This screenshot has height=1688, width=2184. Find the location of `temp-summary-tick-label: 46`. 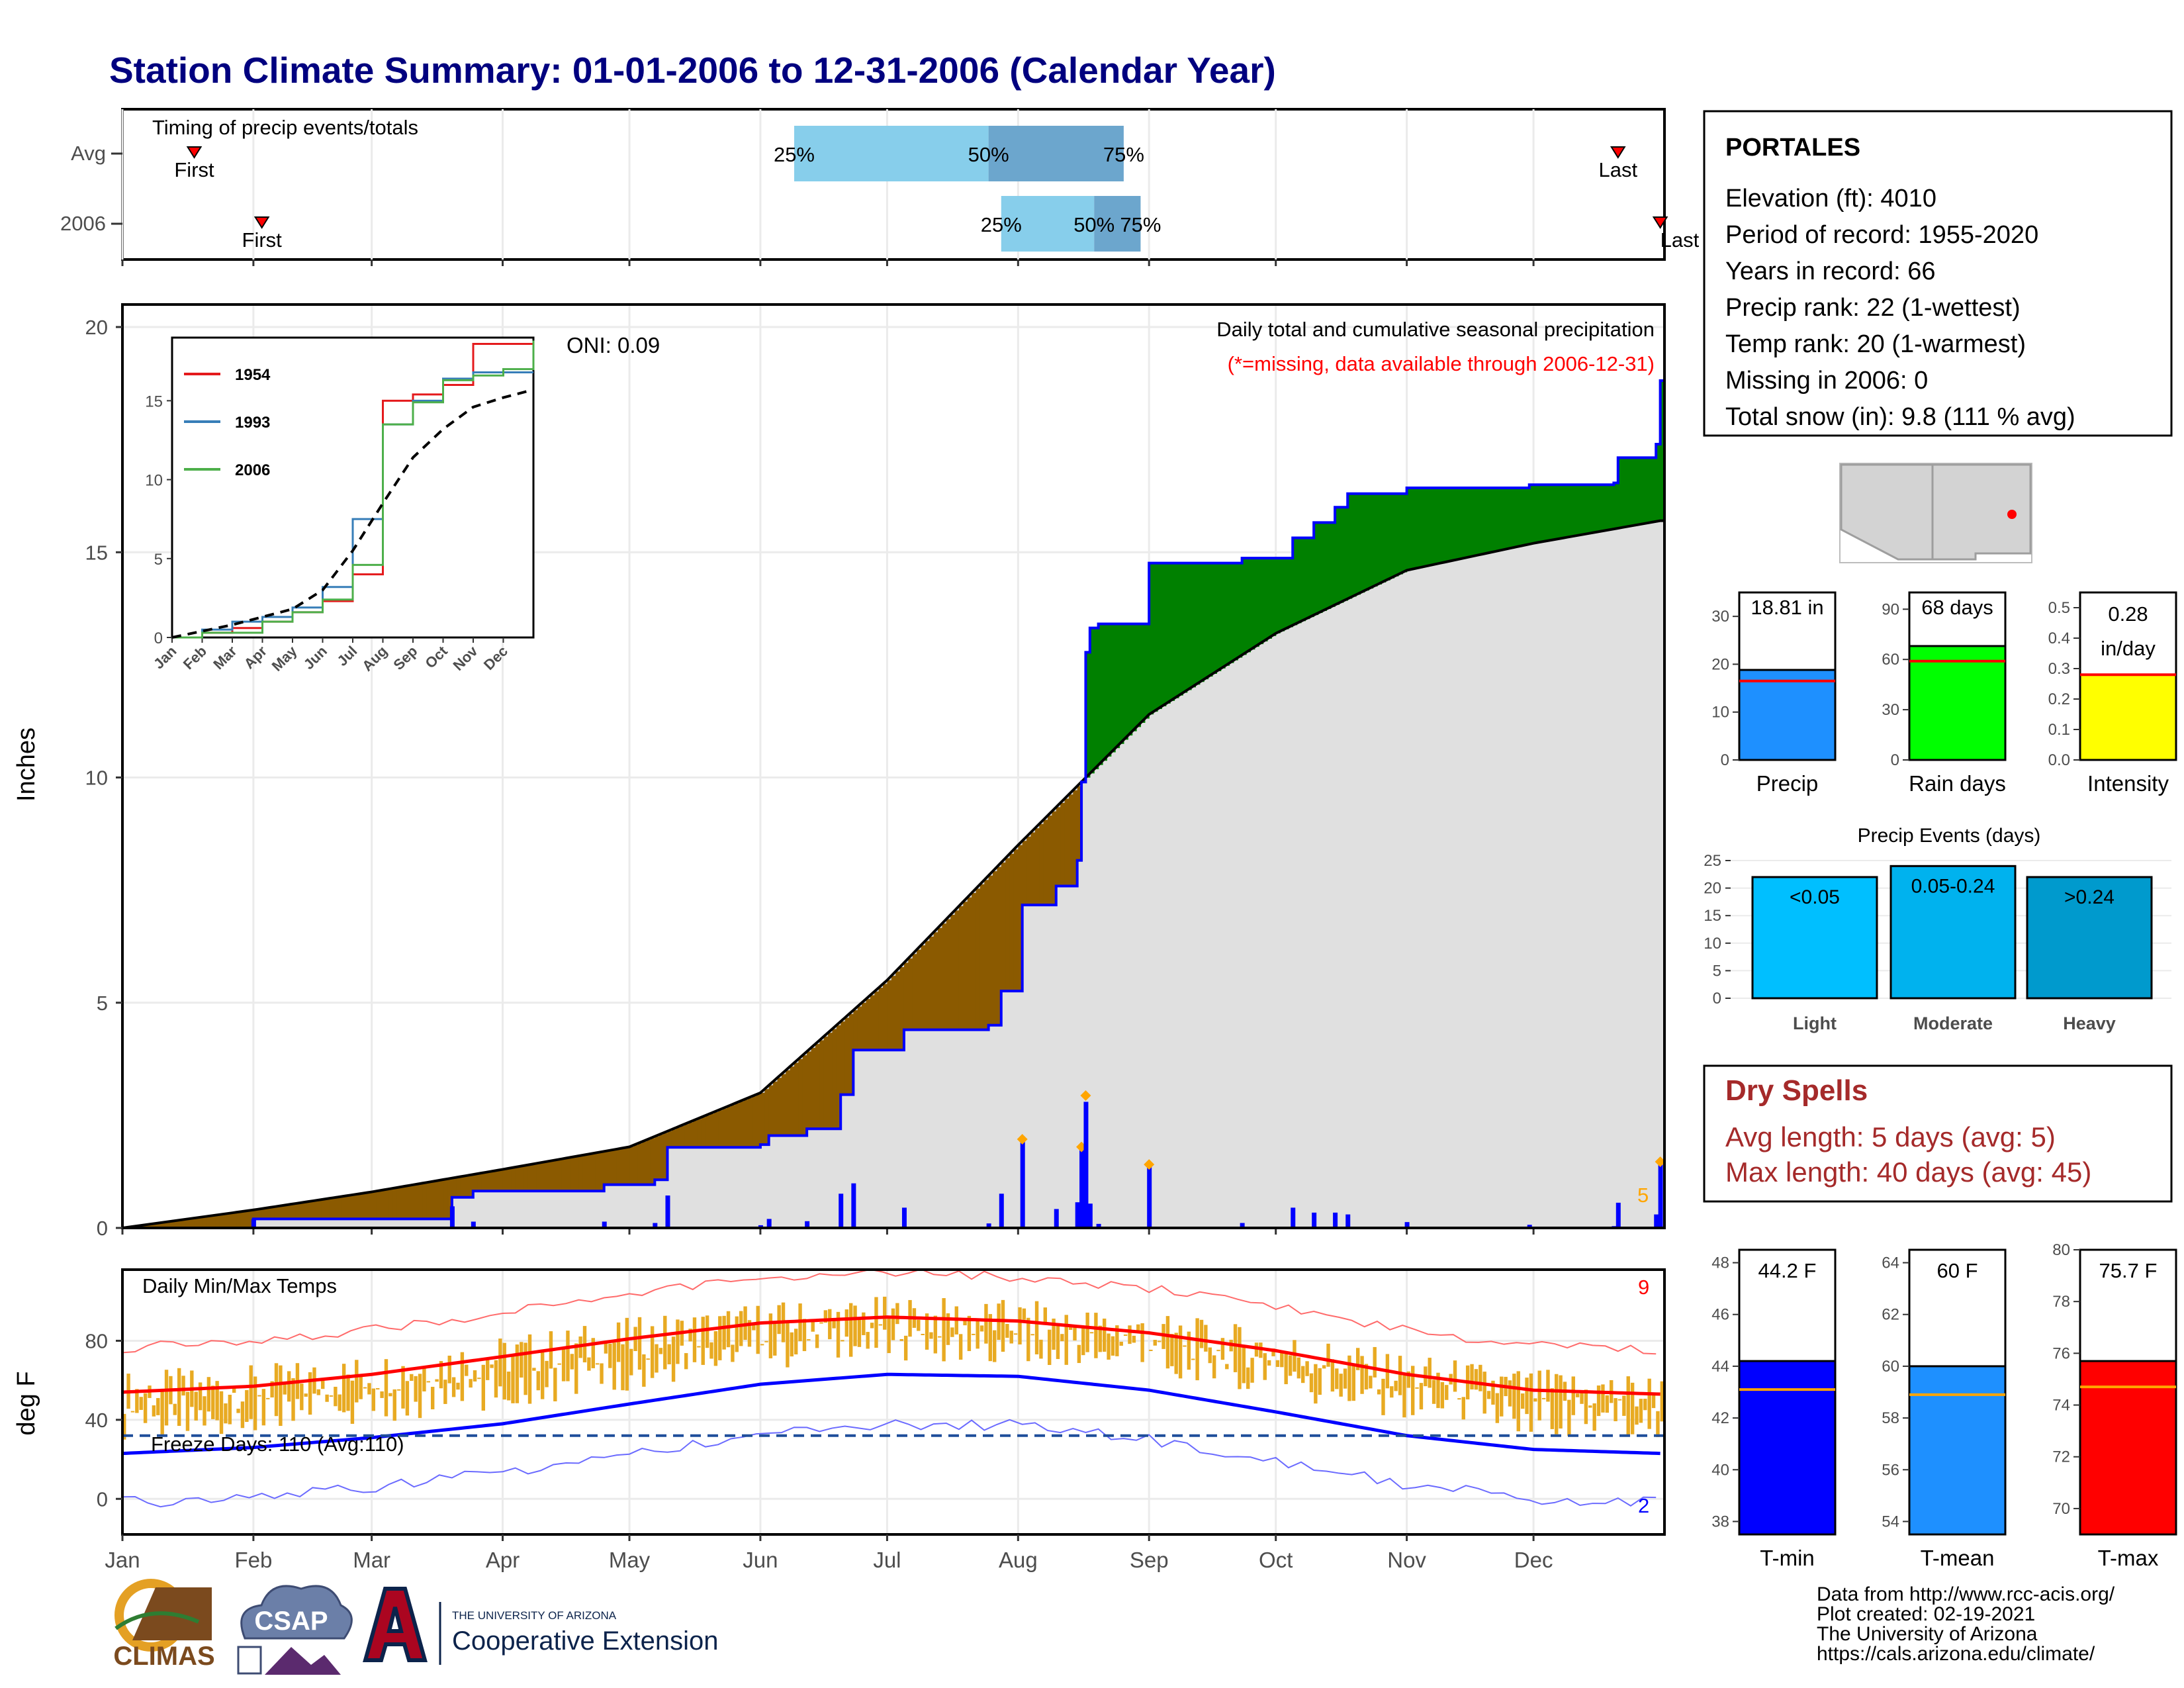

temp-summary-tick-label: 46 is located at coordinates (1720, 1315).